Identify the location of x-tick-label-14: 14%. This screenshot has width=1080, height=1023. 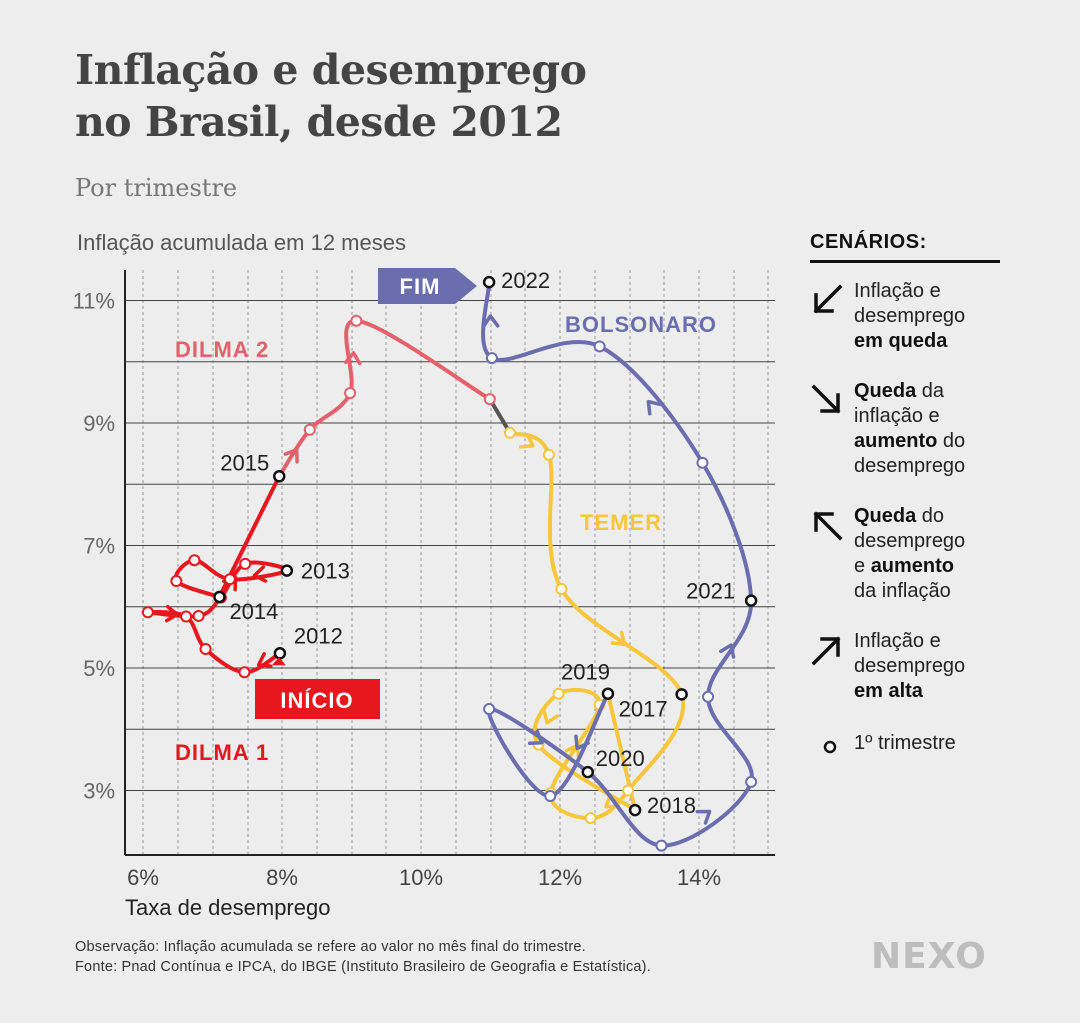
(699, 877).